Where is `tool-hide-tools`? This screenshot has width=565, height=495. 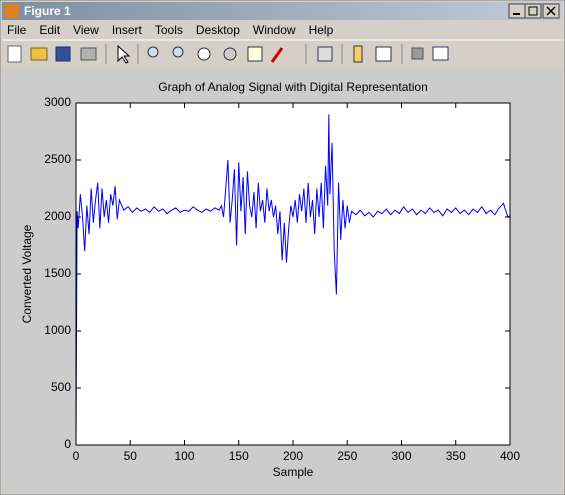
tool-hide-tools is located at coordinates (417, 53).